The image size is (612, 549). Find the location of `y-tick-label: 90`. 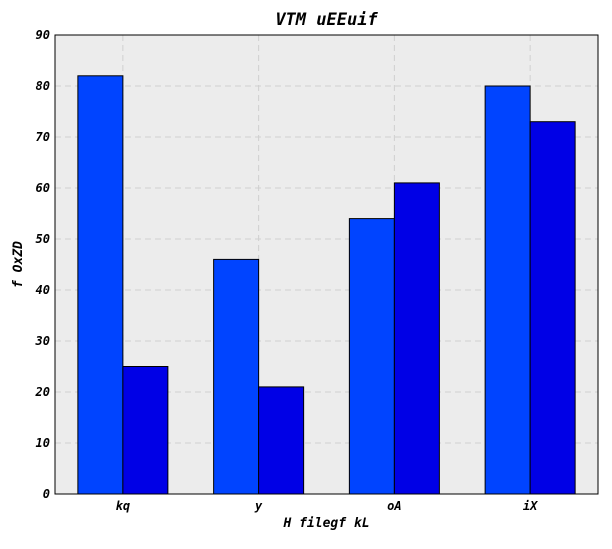

y-tick-label: 90 is located at coordinates (43, 35).